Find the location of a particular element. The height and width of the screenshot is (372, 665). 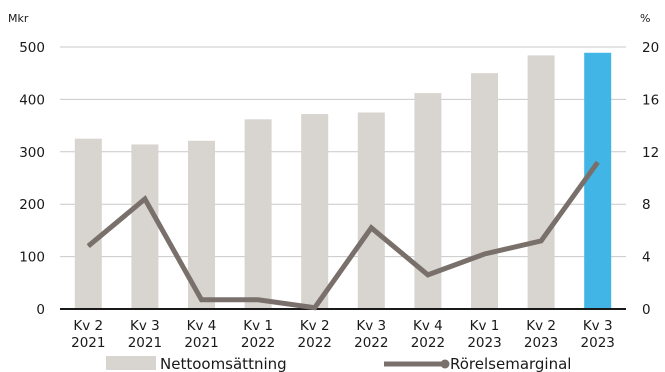

bar-kv2-2021 is located at coordinates (88, 223).